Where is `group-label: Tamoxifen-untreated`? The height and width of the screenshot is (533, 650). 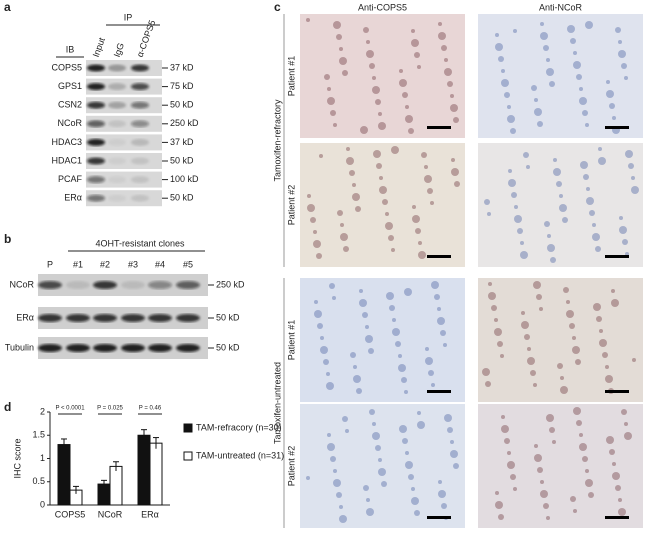
group-label: Tamoxifen-untreated is located at coordinates (277, 403).